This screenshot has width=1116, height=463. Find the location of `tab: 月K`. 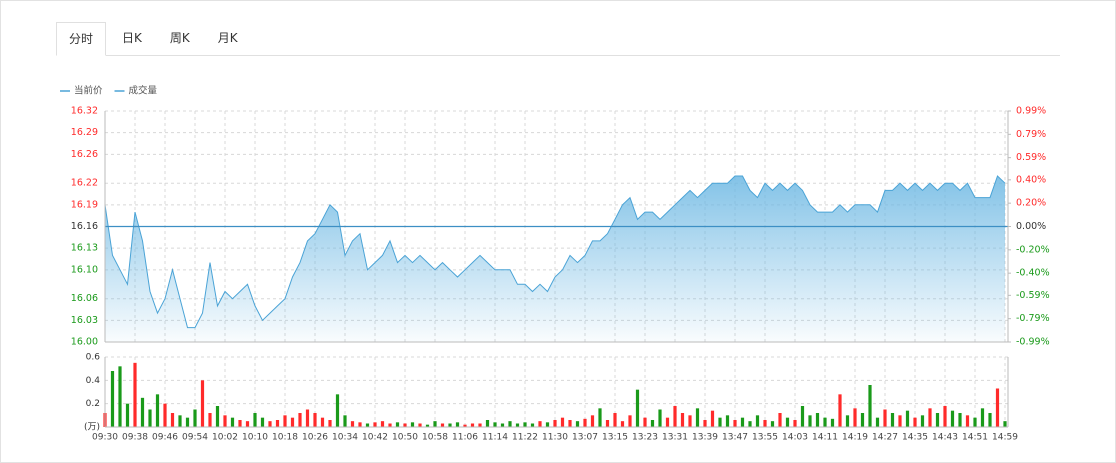

tab: 月K is located at coordinates (227, 38).